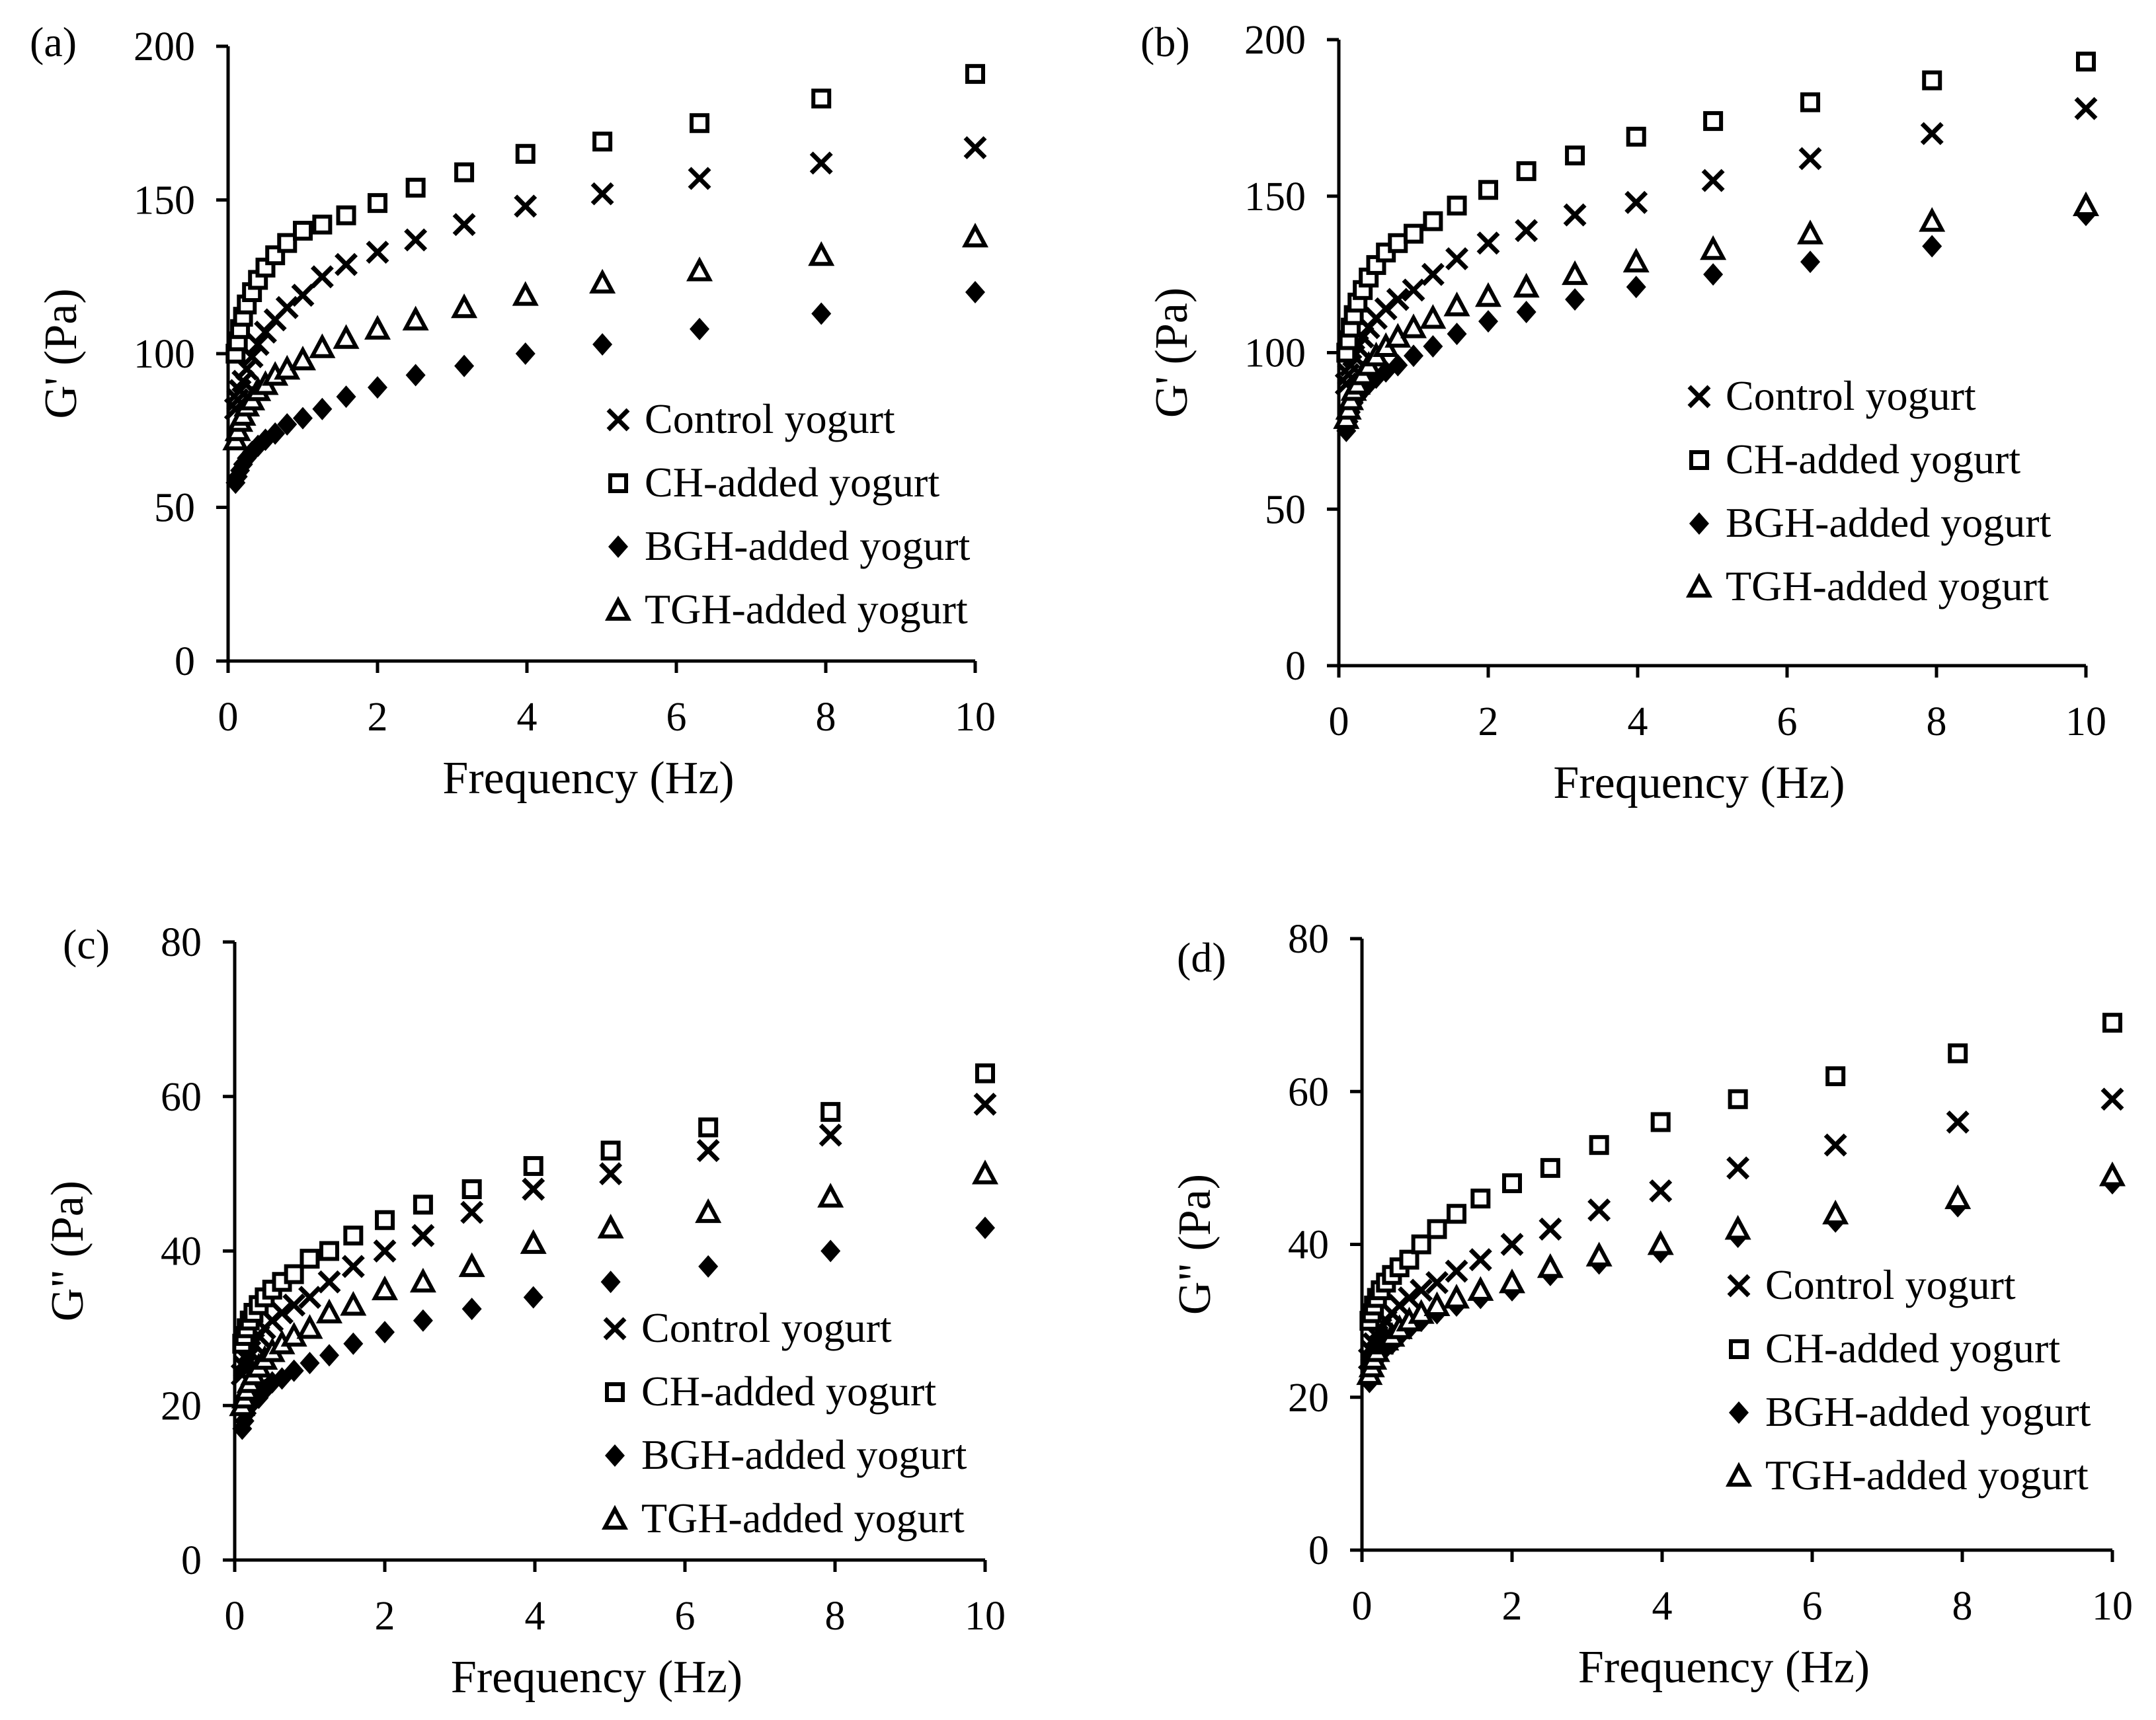 The image size is (2156, 1720). I want to click on legend-label: CH-added yogurt, so click(1873, 459).